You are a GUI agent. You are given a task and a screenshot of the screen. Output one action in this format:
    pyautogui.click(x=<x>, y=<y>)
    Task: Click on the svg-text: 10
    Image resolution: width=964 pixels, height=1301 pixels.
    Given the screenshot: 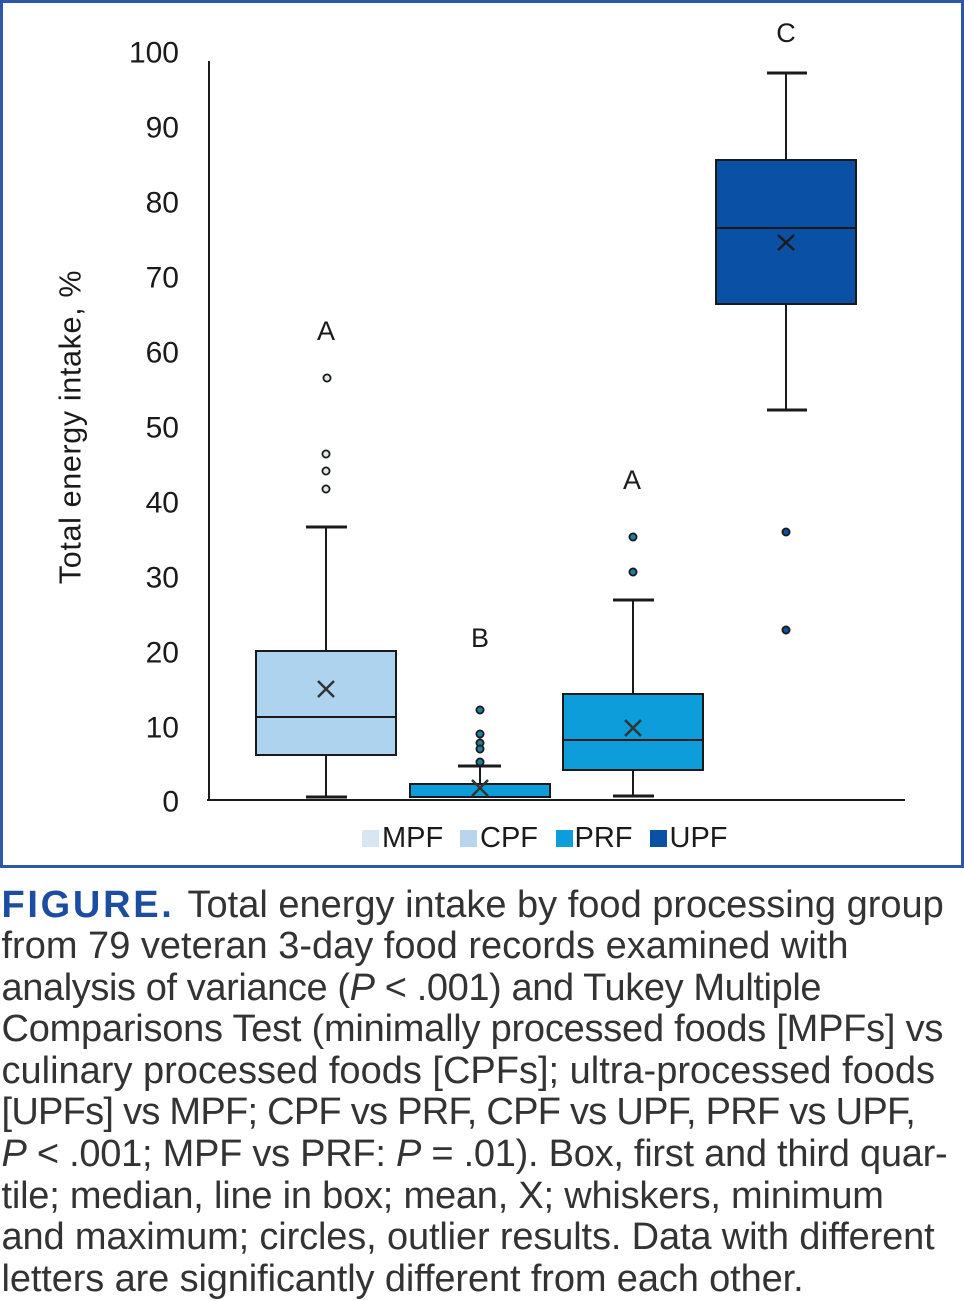 What is the action you would take?
    pyautogui.click(x=162, y=728)
    